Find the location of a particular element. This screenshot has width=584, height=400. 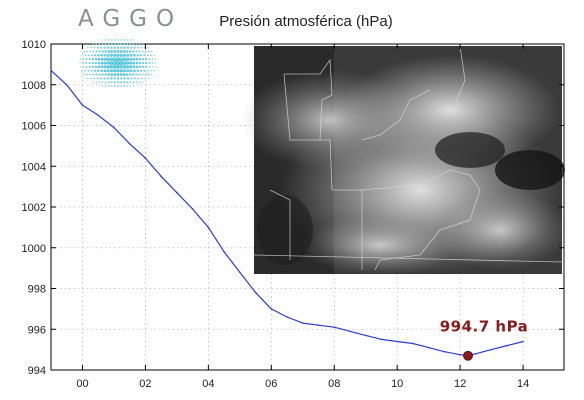

y-tick-label: 1006 is located at coordinates (34, 127).